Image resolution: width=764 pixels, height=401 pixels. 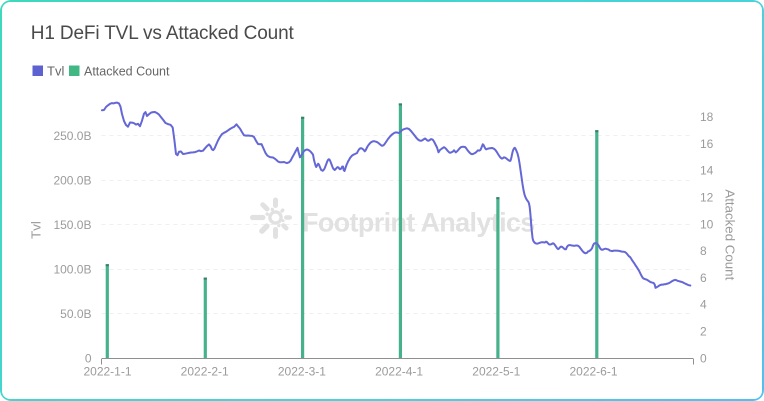 I want to click on svg-text: 2022-5-1, so click(x=496, y=372).